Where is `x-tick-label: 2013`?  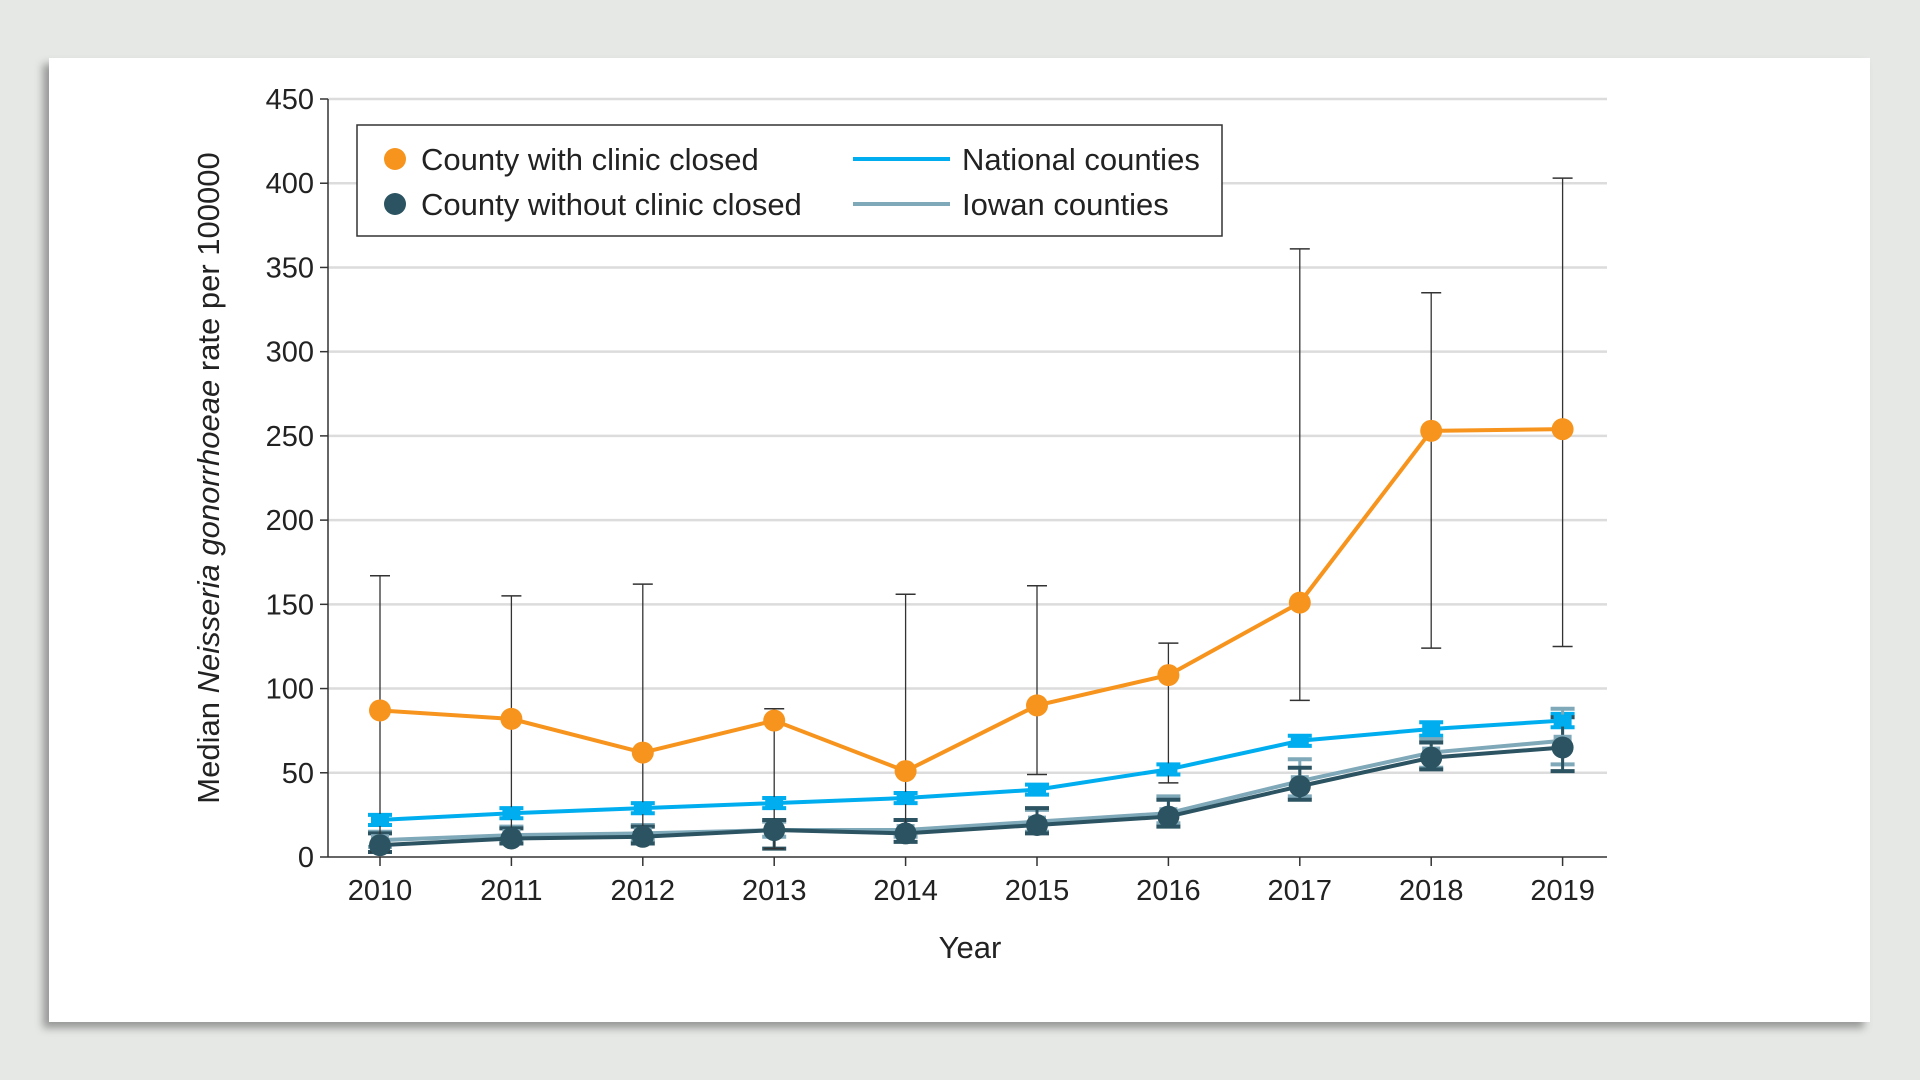
x-tick-label: 2013 is located at coordinates (774, 891).